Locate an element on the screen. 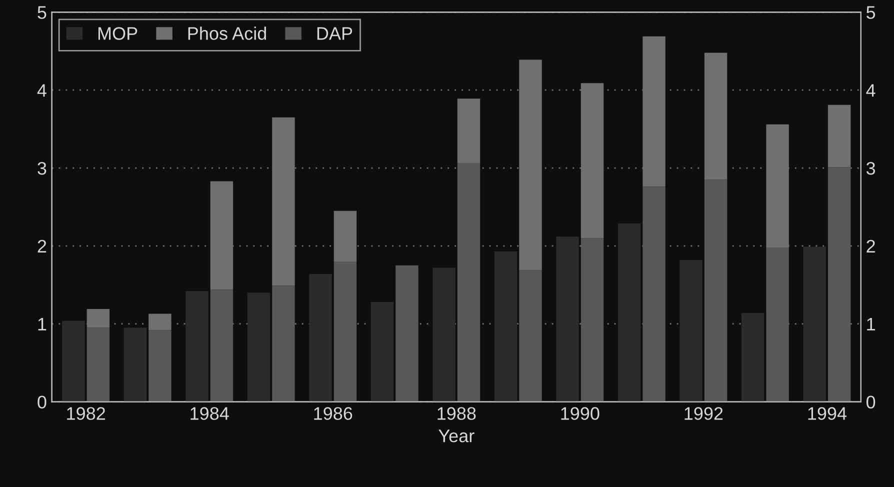 The width and height of the screenshot is (894, 487). y2-tick-label: 2 is located at coordinates (870, 246).